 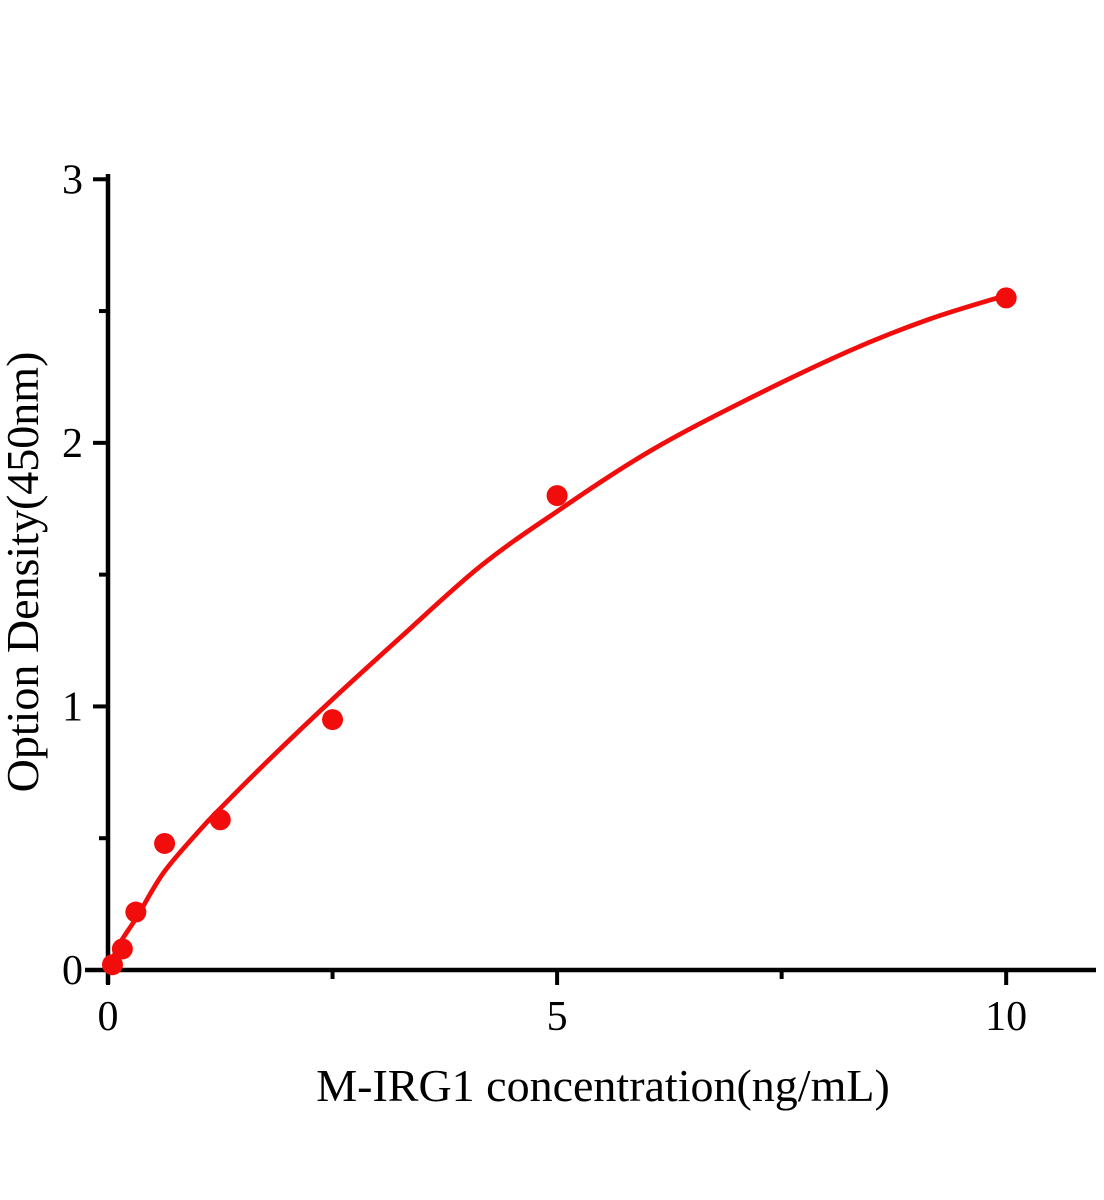 I want to click on x-tick-label: 10, so click(x=1006, y=1017).